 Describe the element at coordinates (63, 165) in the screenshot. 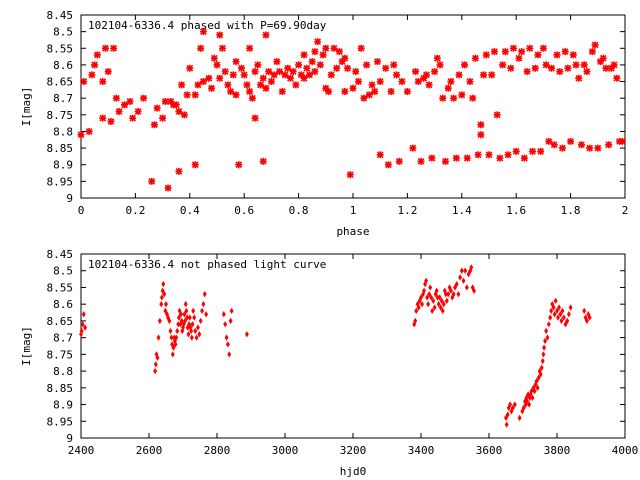

I see `y-tick-label: 8.9` at that location.